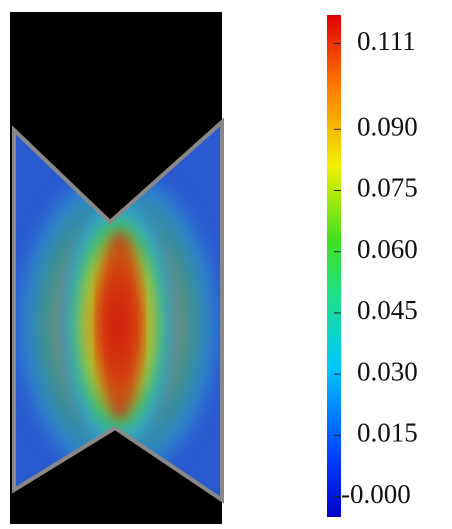 The image size is (452, 529). What do you see at coordinates (386, 41) in the screenshot?
I see `tick-label: 0.111` at bounding box center [386, 41].